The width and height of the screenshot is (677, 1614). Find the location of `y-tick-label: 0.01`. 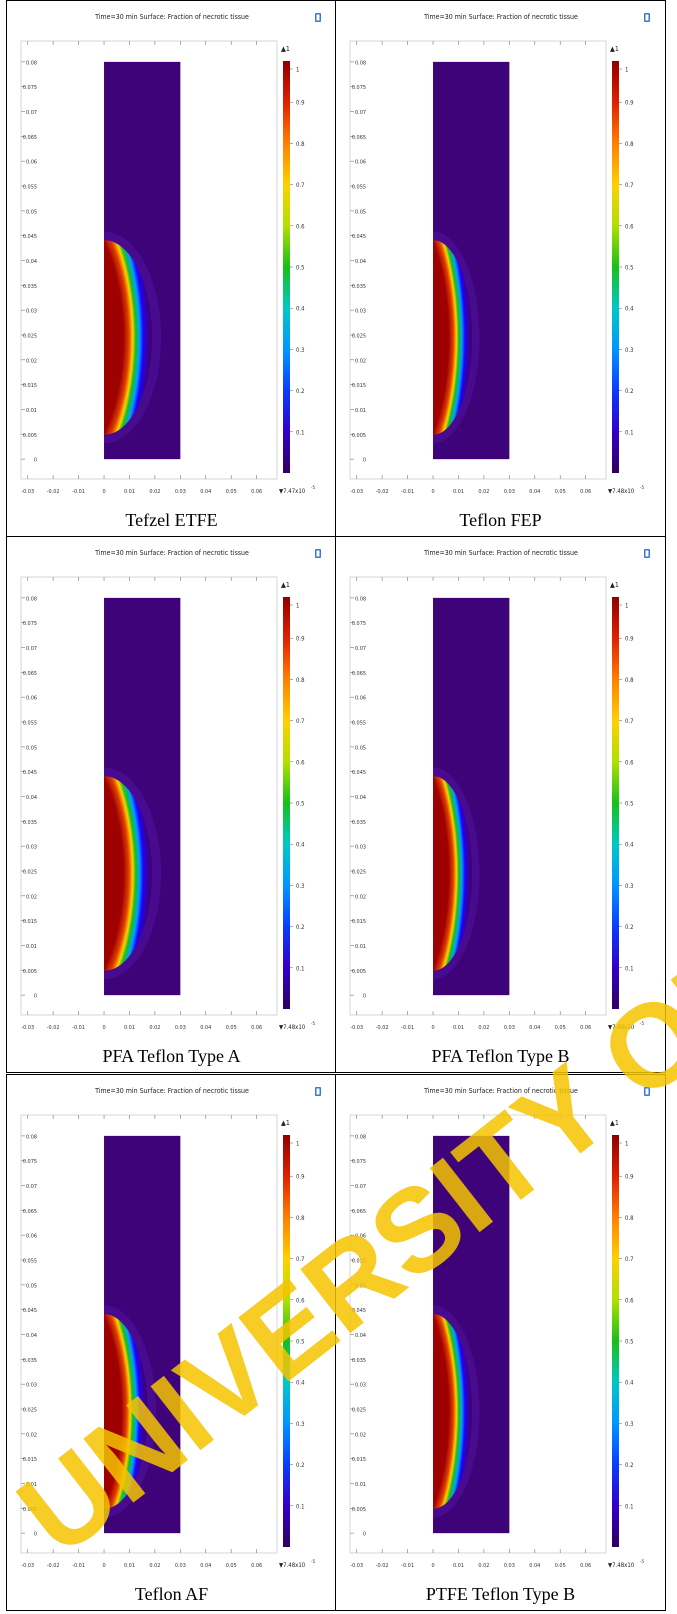

y-tick-label: 0.01 is located at coordinates (360, 947).